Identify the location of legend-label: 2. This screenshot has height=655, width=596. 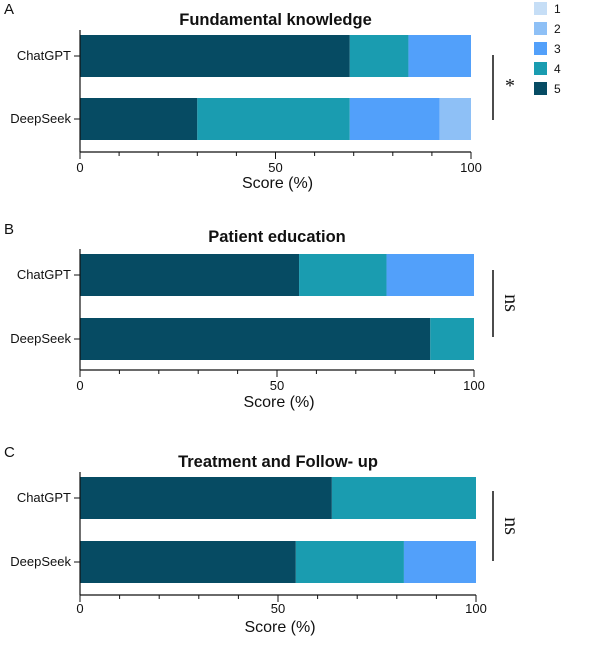
(557, 29).